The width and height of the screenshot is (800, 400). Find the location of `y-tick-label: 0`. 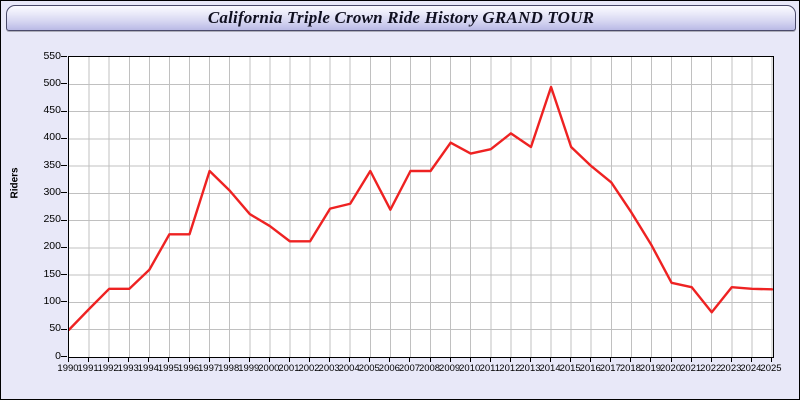

y-tick-label: 0 is located at coordinates (58, 355).